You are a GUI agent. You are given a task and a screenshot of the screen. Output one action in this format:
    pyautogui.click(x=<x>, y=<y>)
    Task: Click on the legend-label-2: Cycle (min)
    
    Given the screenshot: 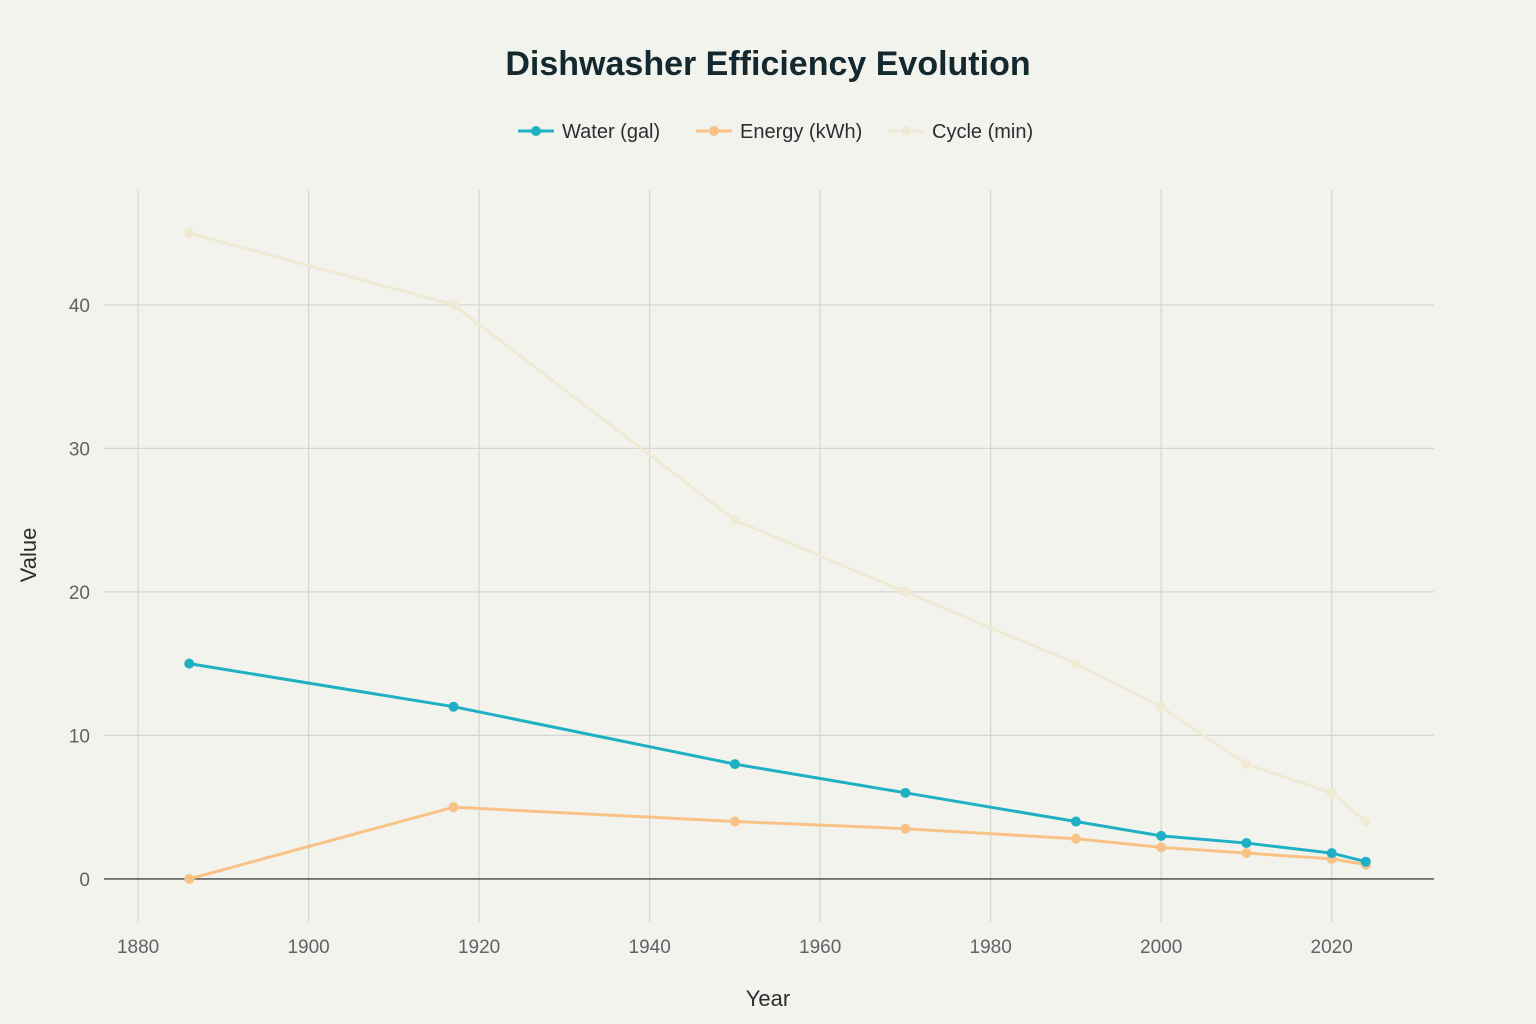 What is the action you would take?
    pyautogui.click(x=982, y=132)
    